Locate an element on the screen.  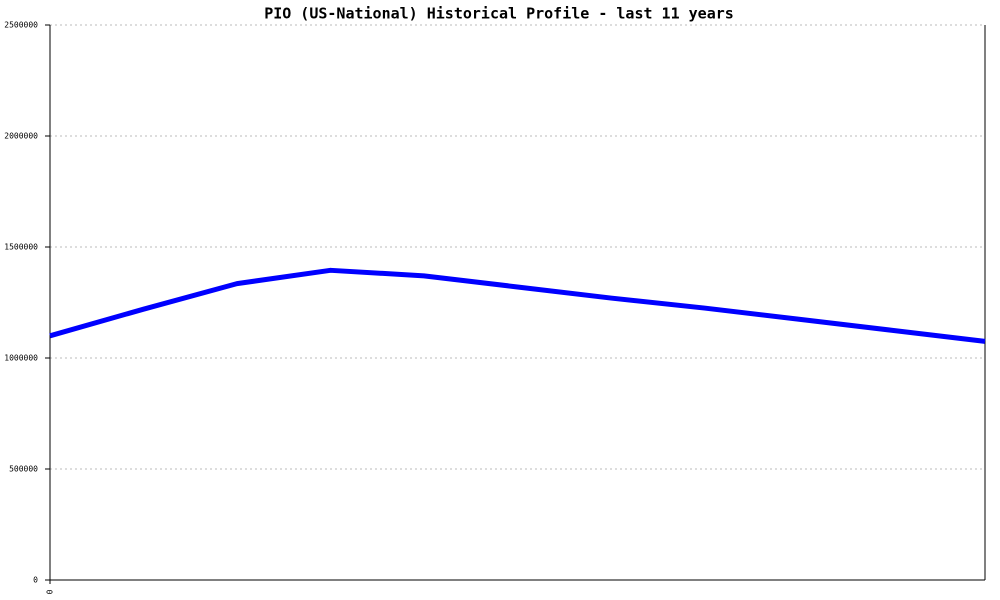
x-tick-label: 0 is located at coordinates (50, 591).